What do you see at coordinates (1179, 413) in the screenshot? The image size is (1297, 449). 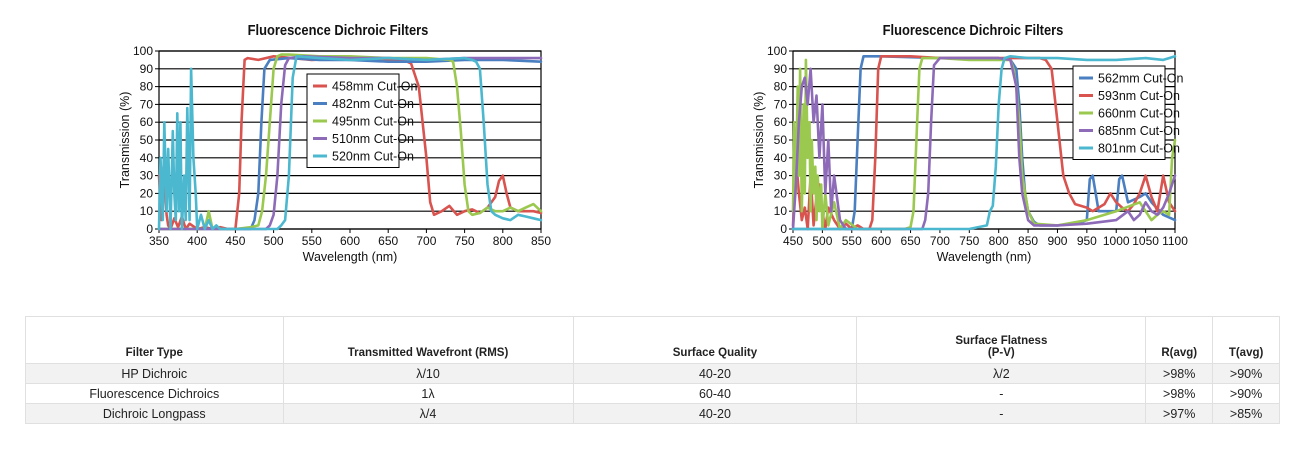 I see `cell-r-avg: >97%` at bounding box center [1179, 413].